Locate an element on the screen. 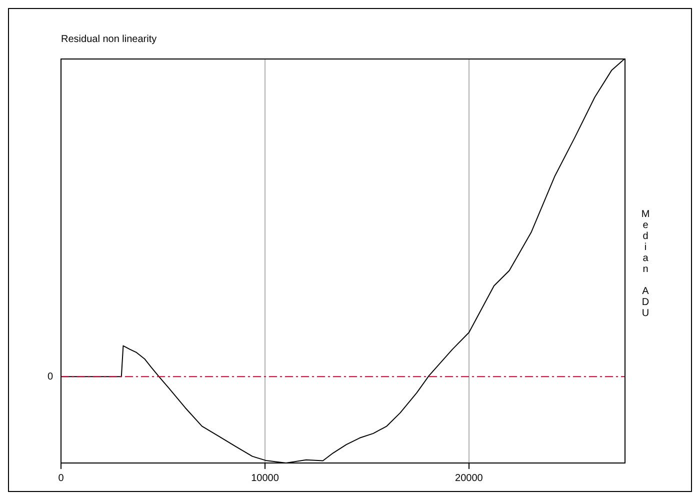  x-tick-label: 0 is located at coordinates (61, 478).